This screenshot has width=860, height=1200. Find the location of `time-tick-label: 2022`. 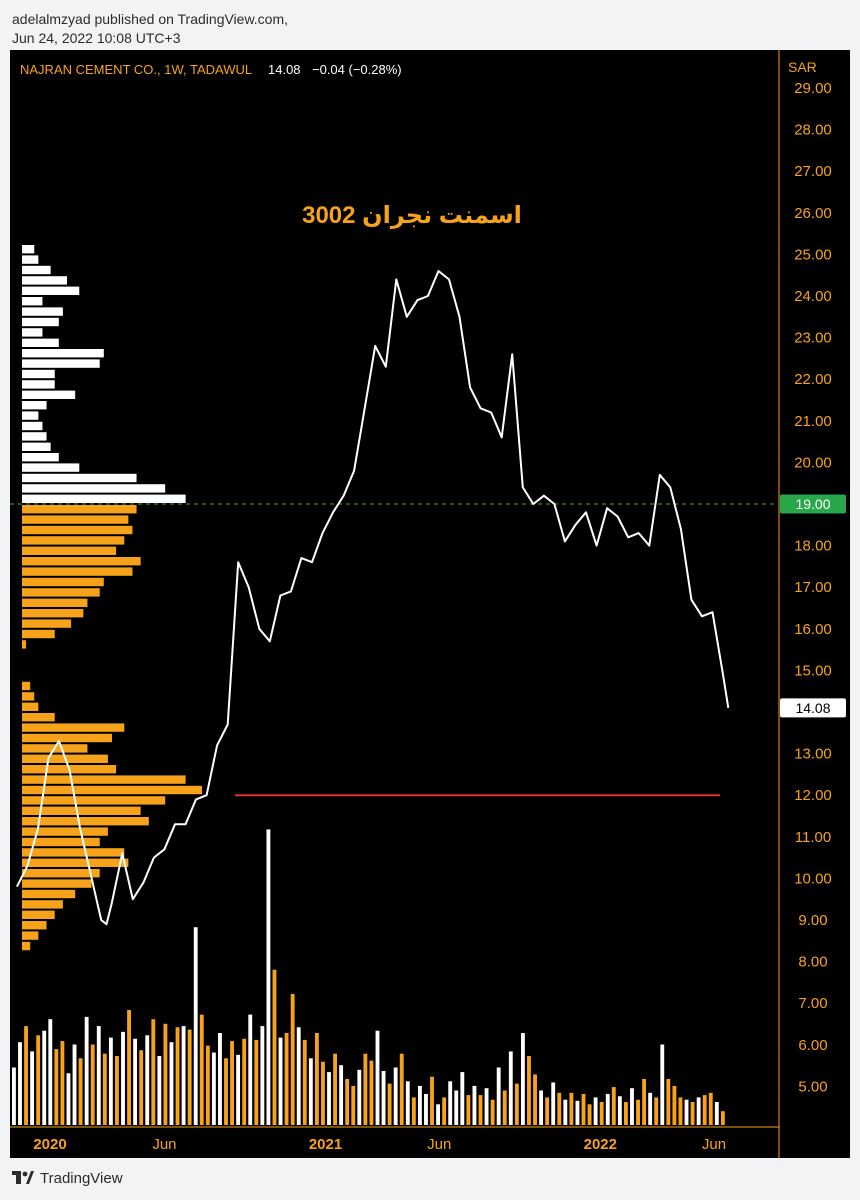

time-tick-label: 2022 is located at coordinates (600, 1144).